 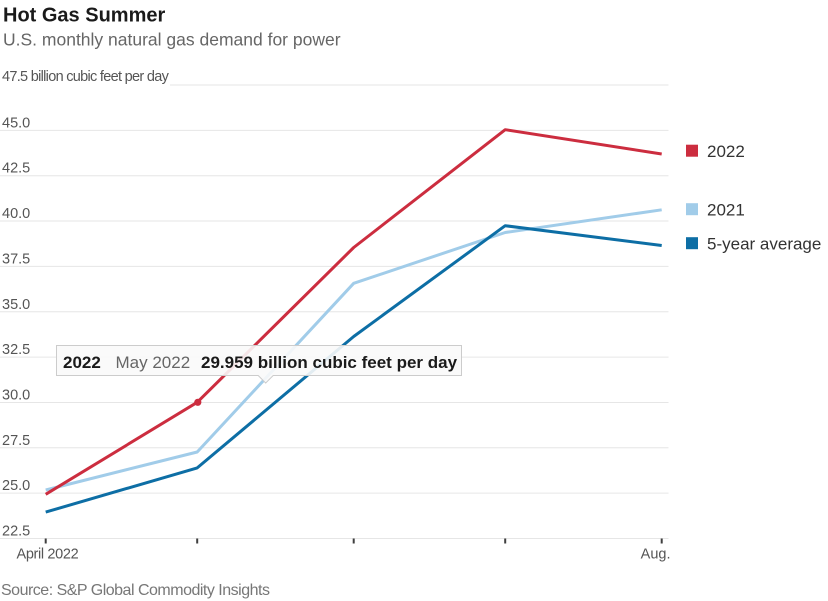 I want to click on svg-text: 40.0, so click(x=16, y=214).